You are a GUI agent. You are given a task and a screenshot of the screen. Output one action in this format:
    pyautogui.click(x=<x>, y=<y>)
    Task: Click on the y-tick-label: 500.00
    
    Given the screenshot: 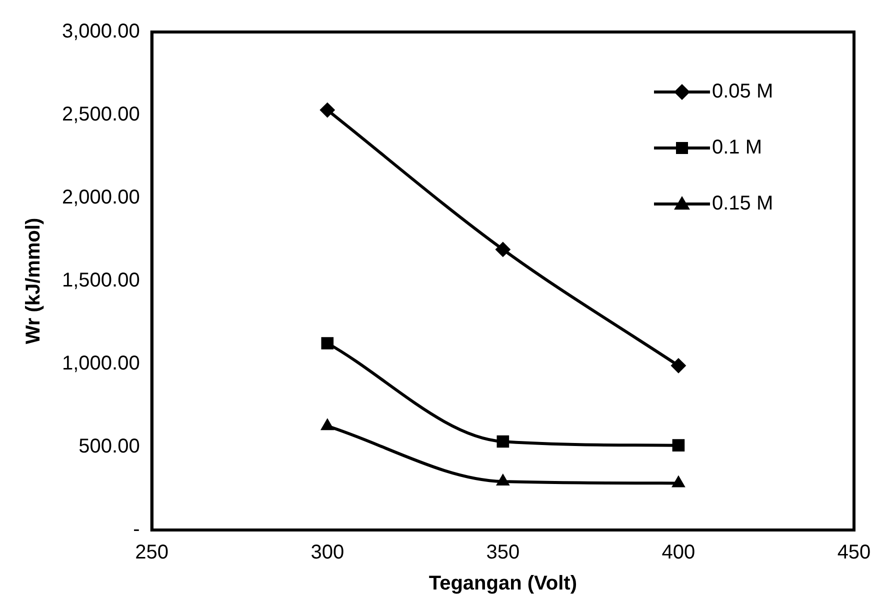 What is the action you would take?
    pyautogui.click(x=109, y=447)
    